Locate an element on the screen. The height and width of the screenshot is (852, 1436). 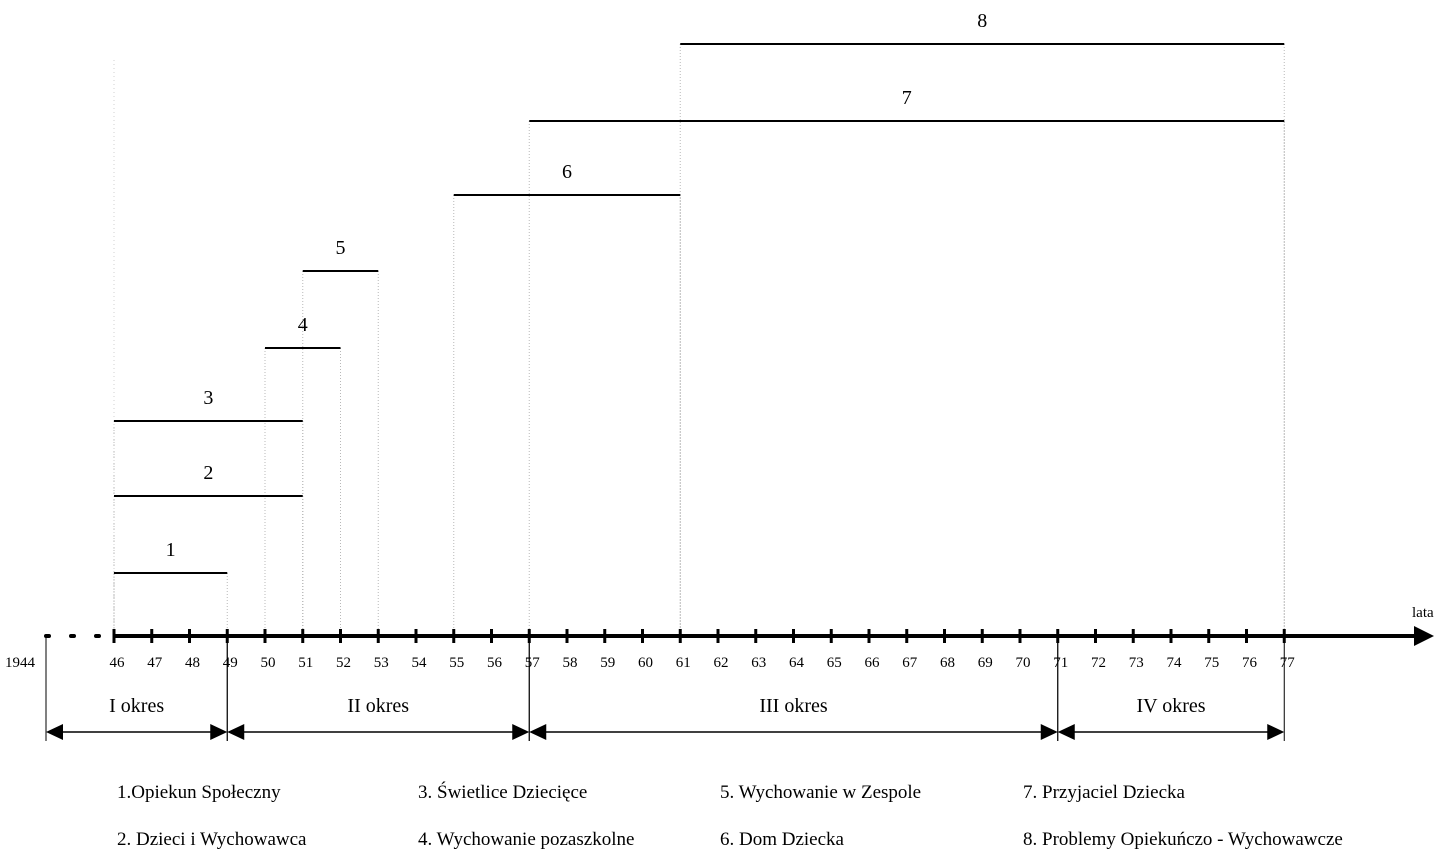
axis-year-label: 64 is located at coordinates (797, 663).